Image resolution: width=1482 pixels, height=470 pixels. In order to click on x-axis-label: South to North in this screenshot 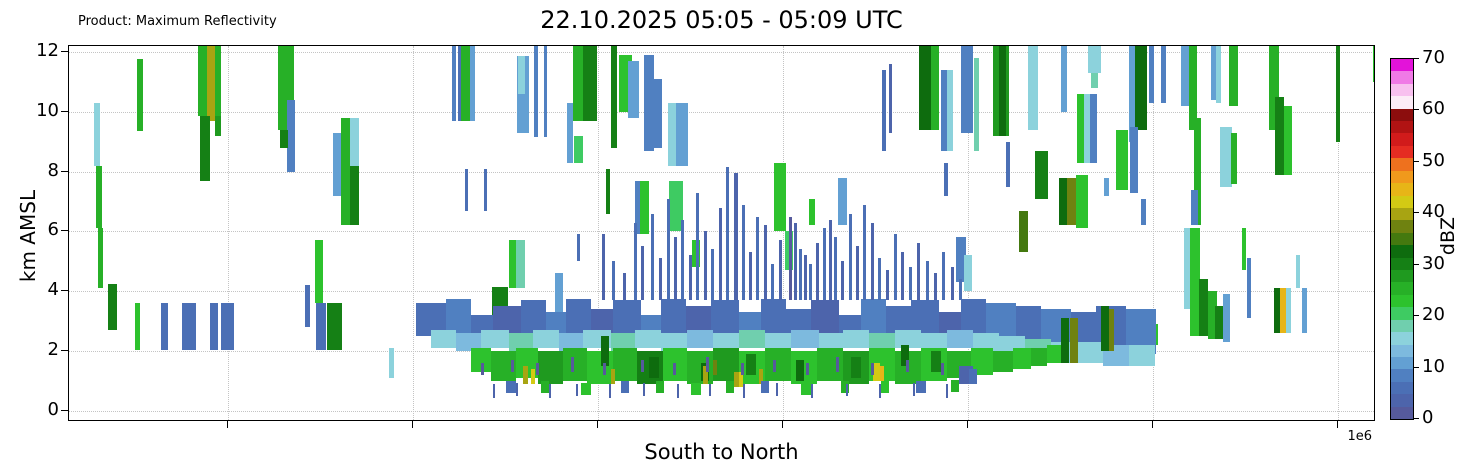, I will do `click(721, 452)`.